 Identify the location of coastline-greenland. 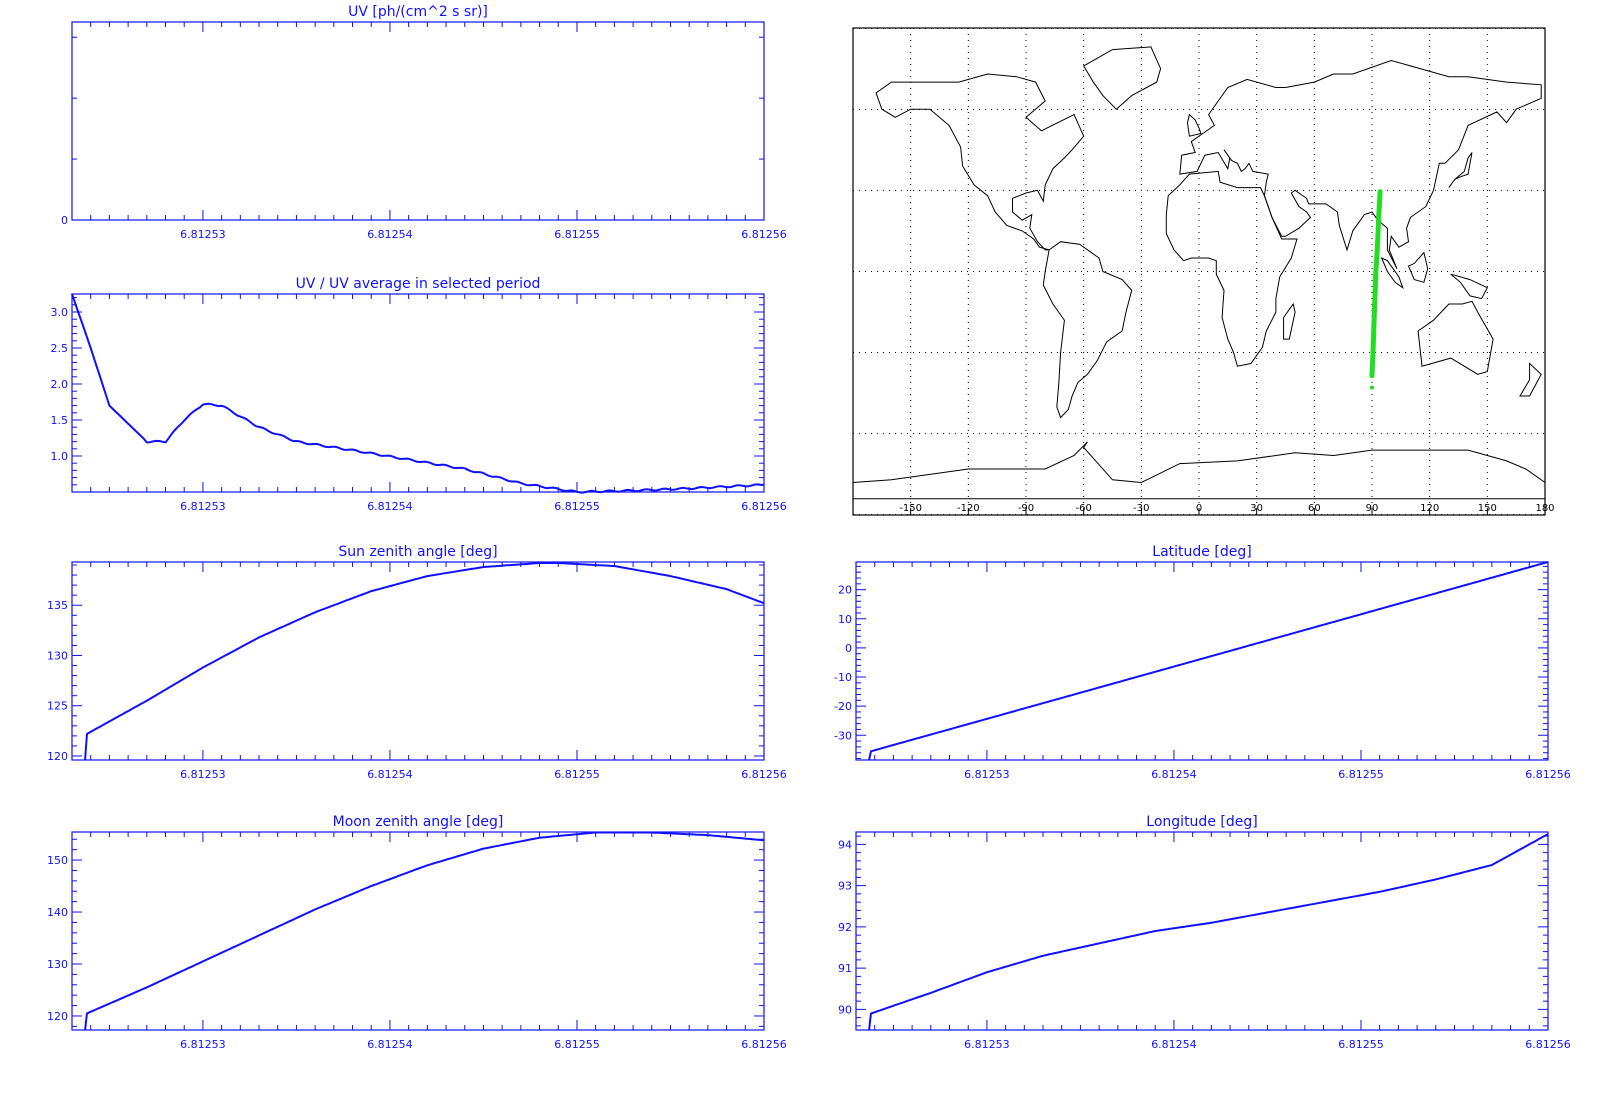
(1122, 78).